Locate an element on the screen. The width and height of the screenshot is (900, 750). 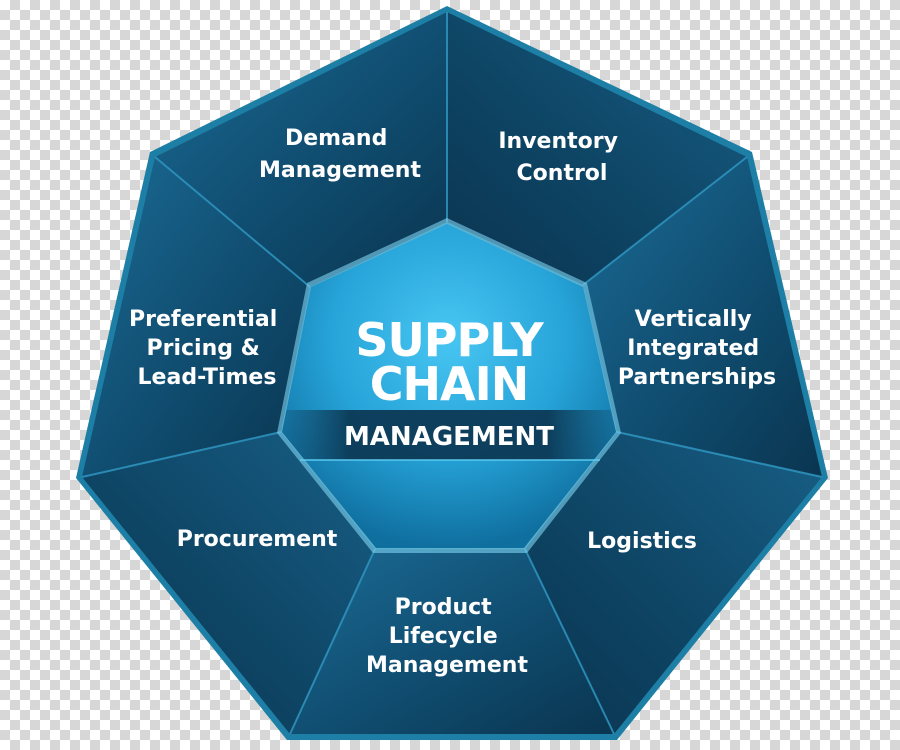
label-inventory-control: Inventory Control is located at coordinates (561, 157).